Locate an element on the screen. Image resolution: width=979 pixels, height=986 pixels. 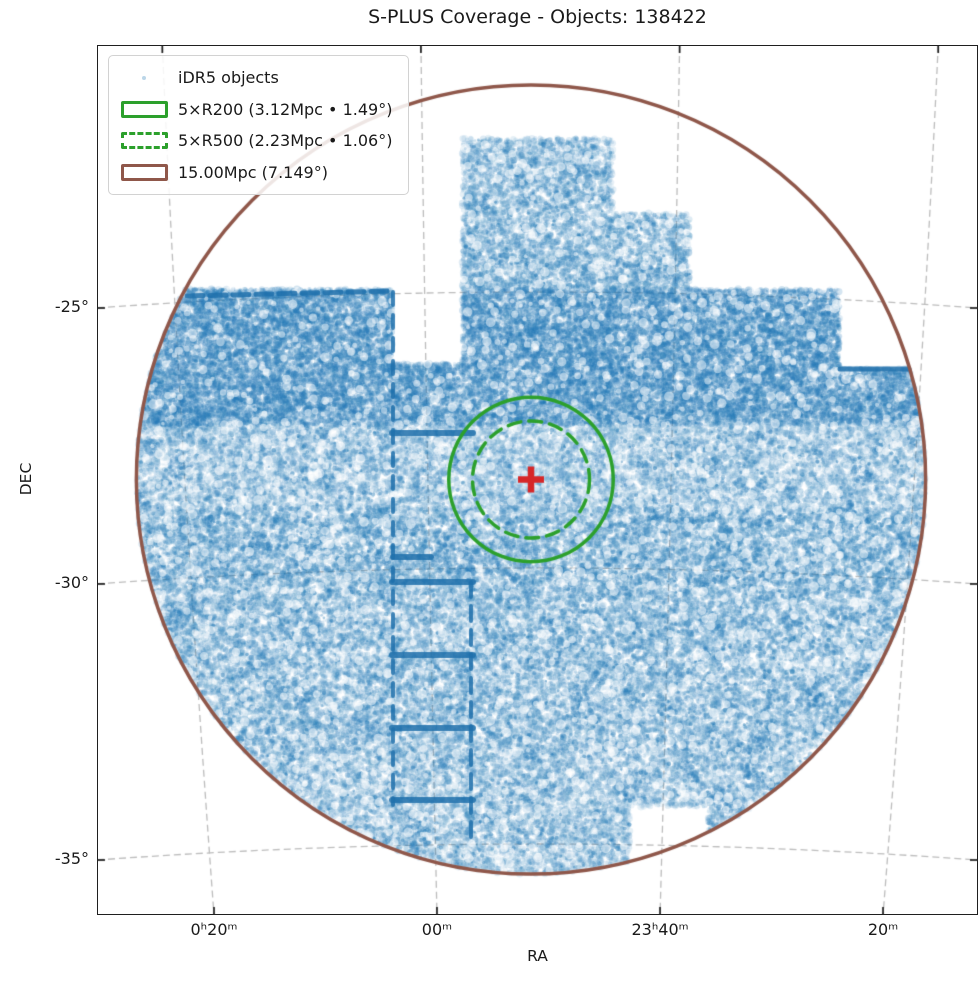
legend-item: iDR5 objects is located at coordinates (255, 78).